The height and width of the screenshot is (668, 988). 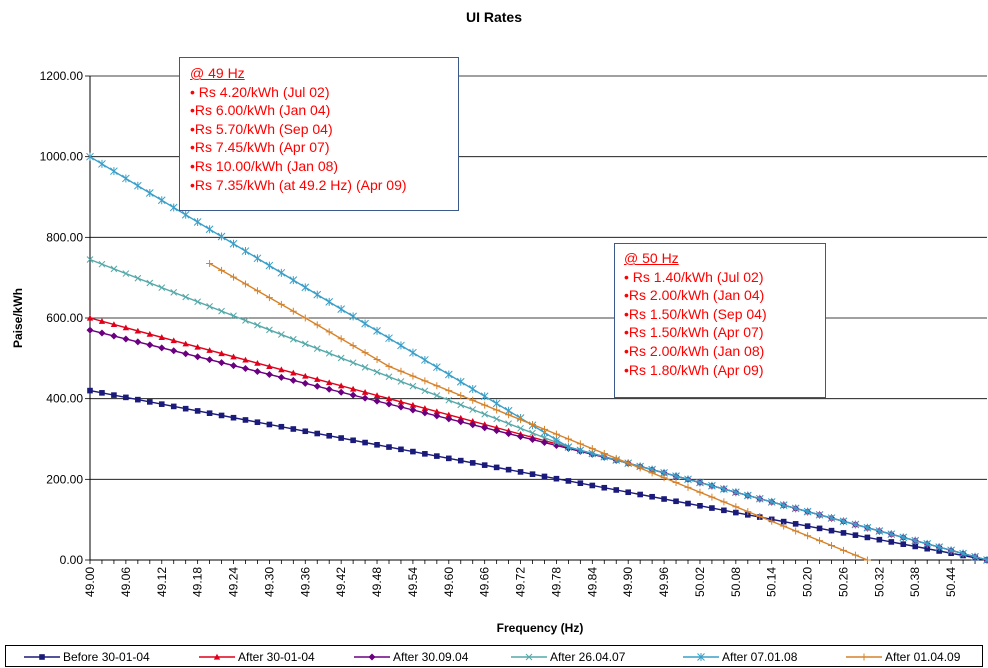 I want to click on x-tick-label: 50.32, so click(x=879, y=582).